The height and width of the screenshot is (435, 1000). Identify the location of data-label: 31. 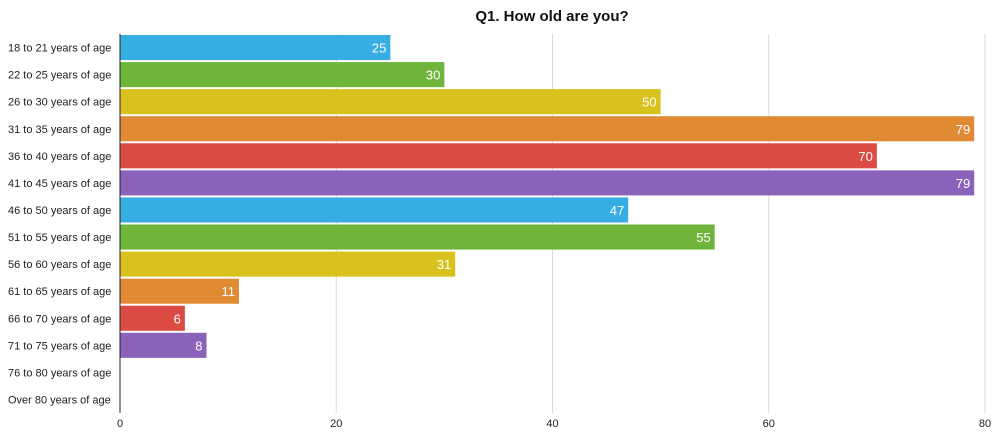
(444, 264).